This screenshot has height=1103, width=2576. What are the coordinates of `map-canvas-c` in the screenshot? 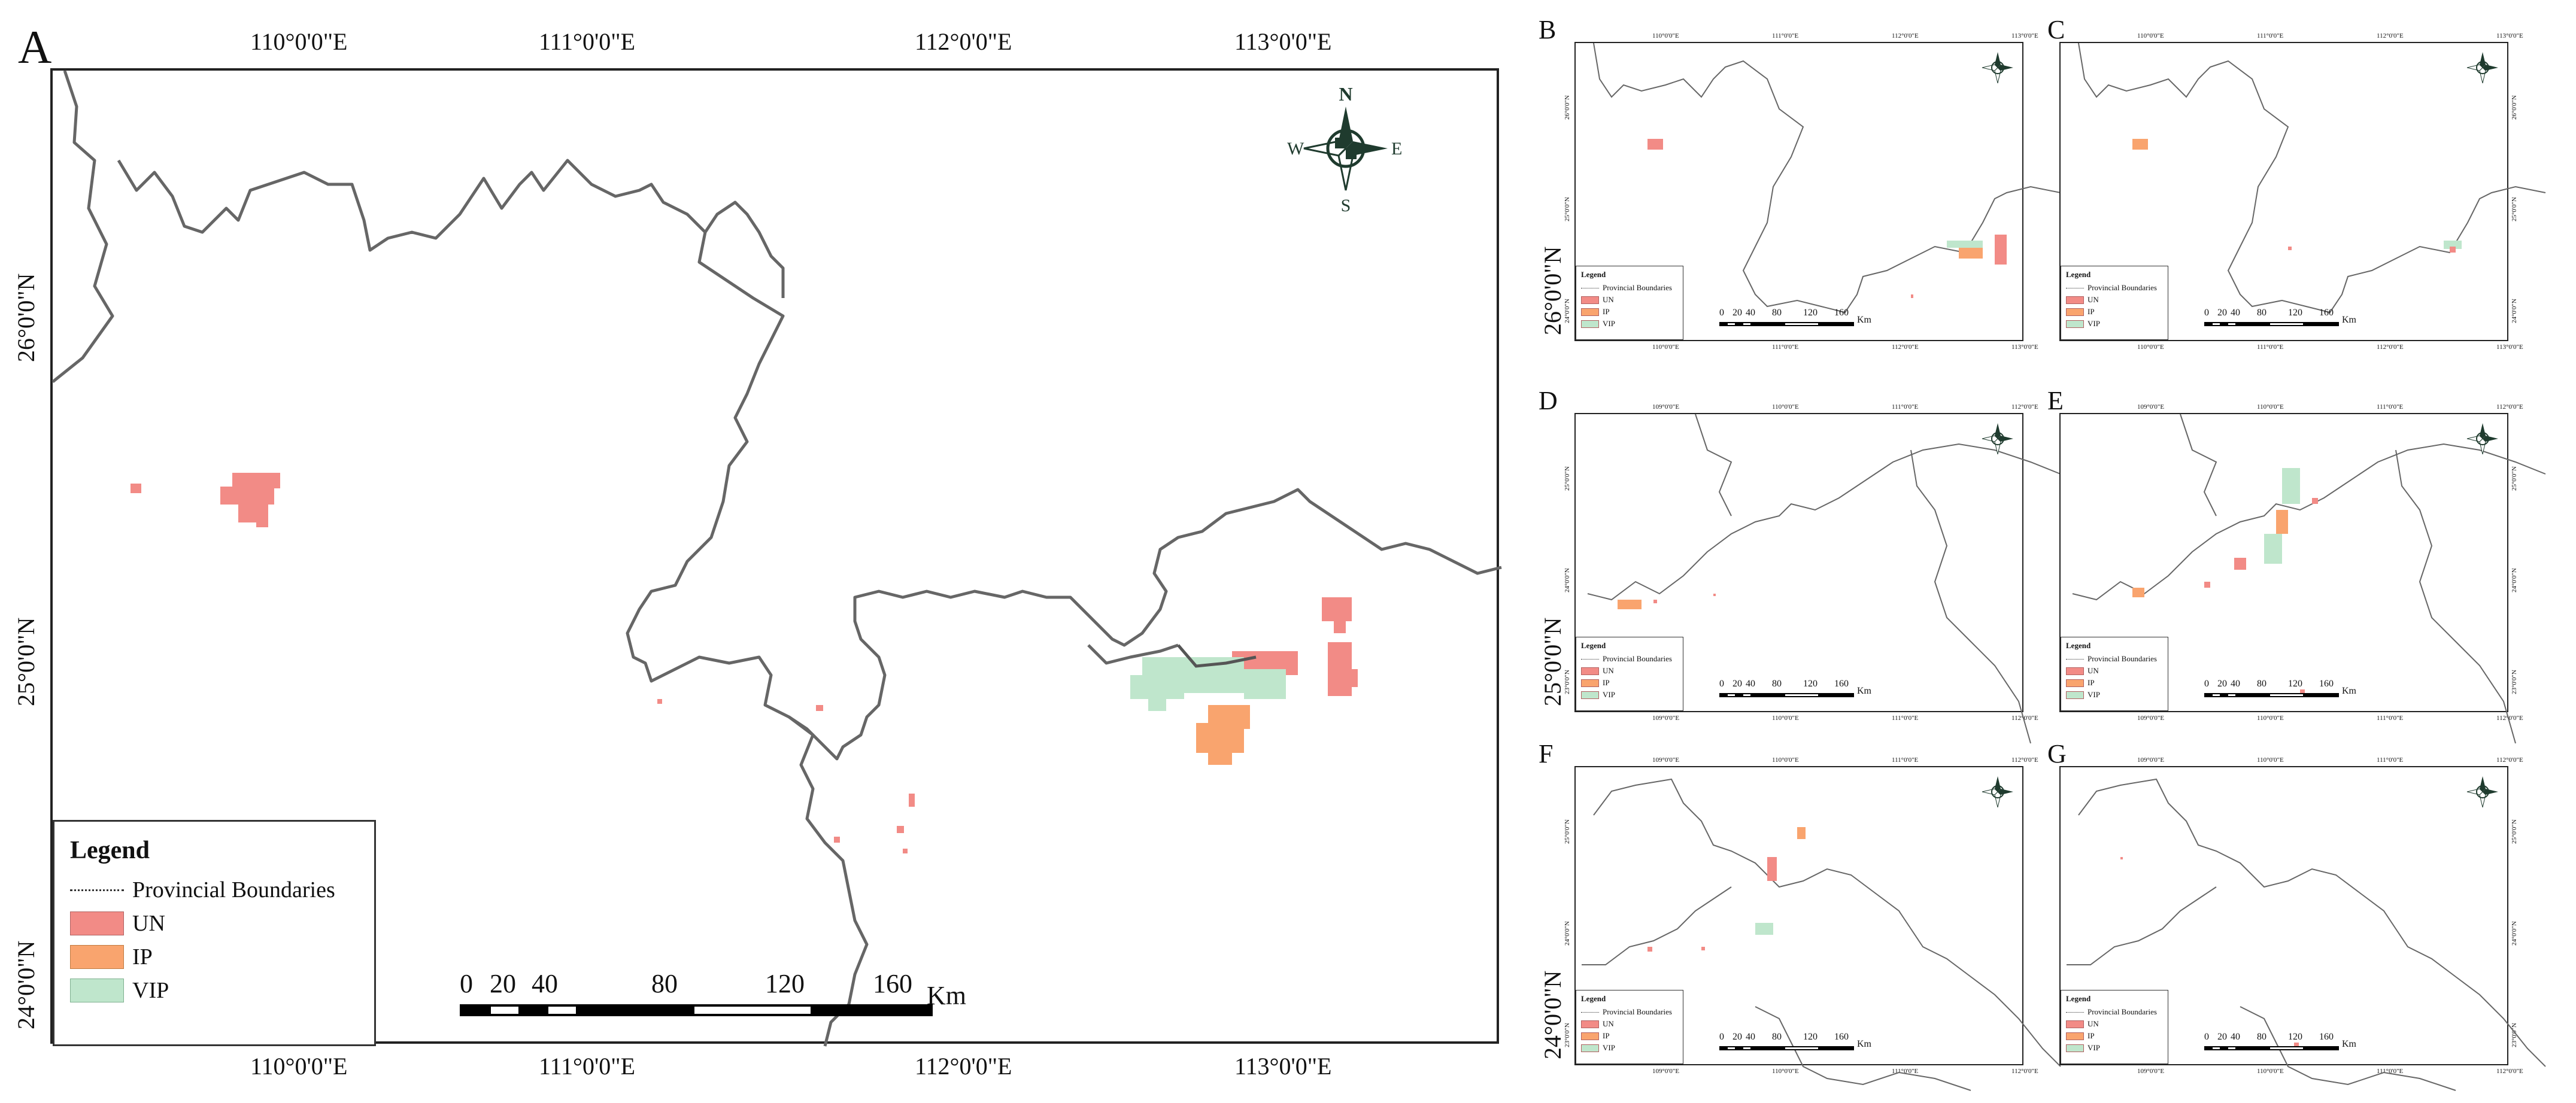 It's located at (2312, 178).